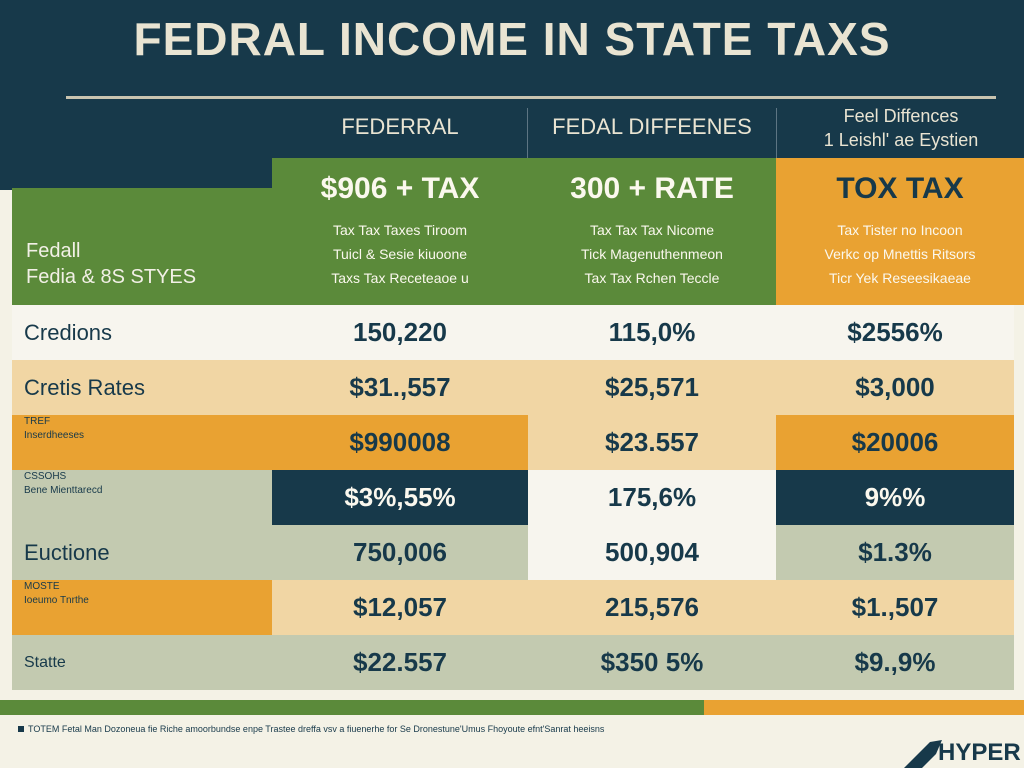 Image resolution: width=1024 pixels, height=768 pixels. I want to click on row-label: Euctione, so click(67, 552).